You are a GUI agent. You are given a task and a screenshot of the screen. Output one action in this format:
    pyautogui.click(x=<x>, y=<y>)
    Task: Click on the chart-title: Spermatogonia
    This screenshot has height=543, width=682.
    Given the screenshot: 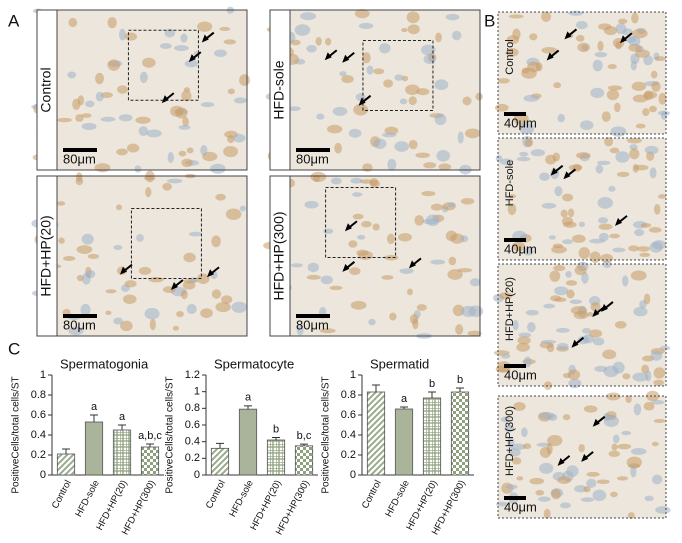 What is the action you would take?
    pyautogui.click(x=104, y=363)
    